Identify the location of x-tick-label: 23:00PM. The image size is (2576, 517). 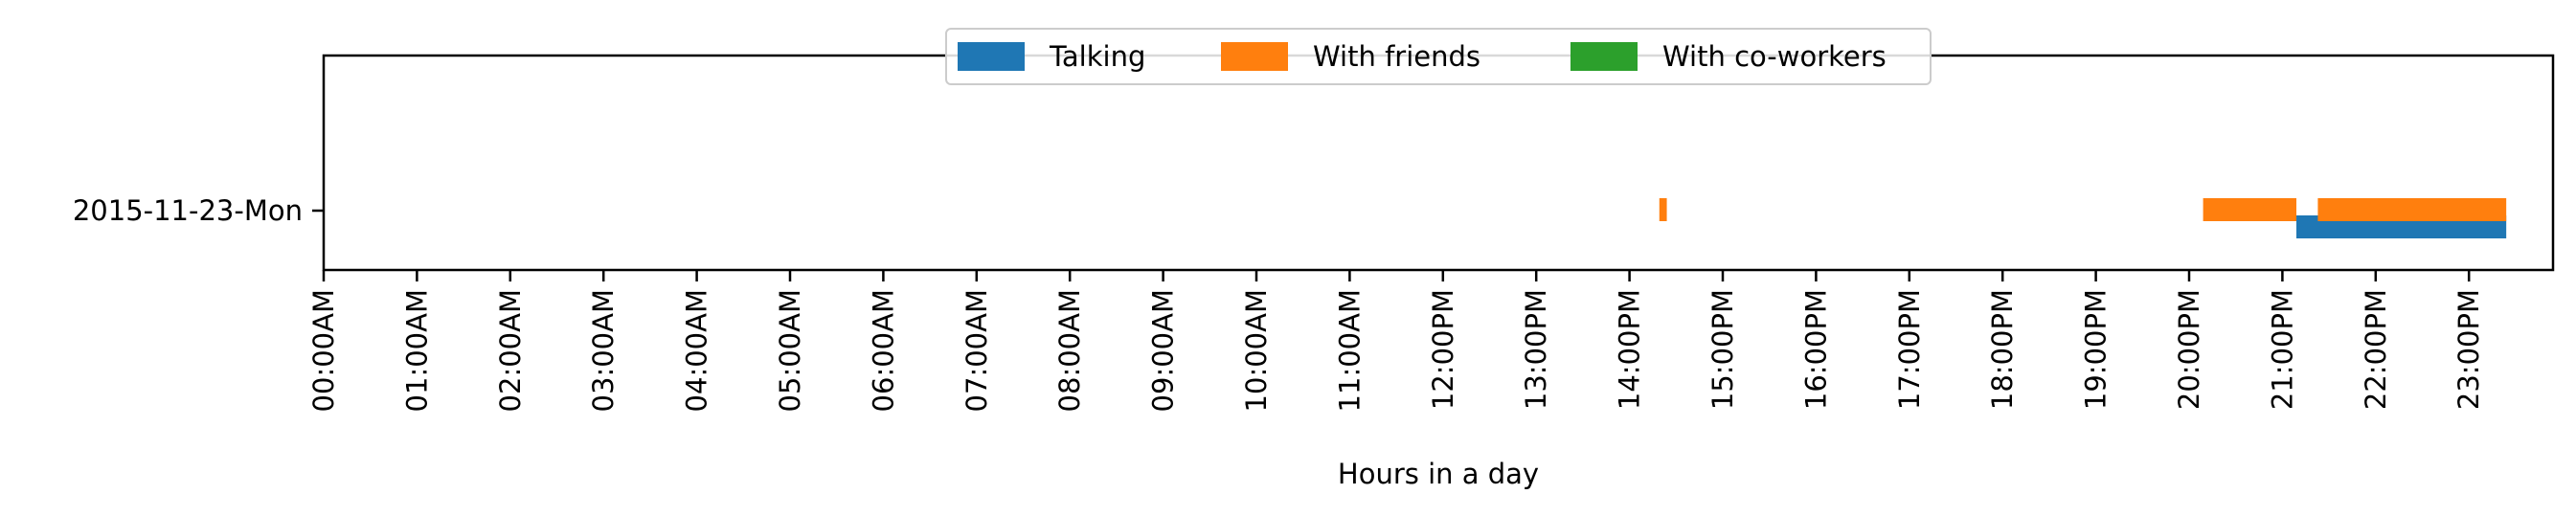
(2468, 349).